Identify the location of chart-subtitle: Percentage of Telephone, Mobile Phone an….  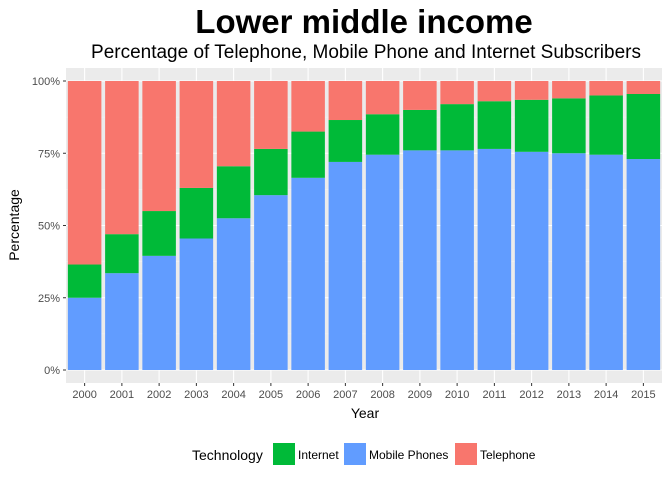
(366, 52).